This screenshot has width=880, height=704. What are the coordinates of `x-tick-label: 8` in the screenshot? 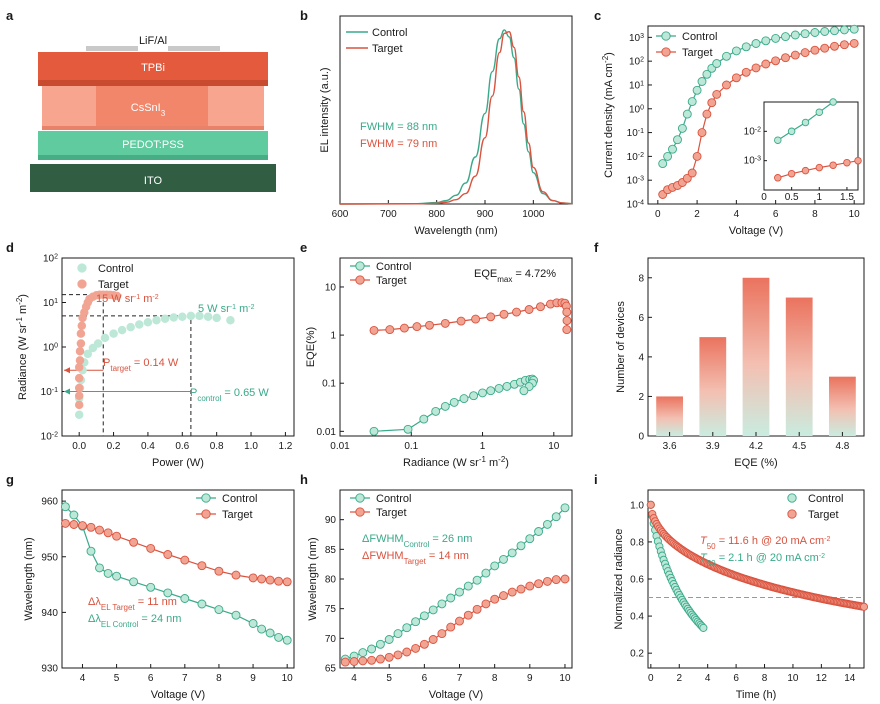 It's located at (495, 678).